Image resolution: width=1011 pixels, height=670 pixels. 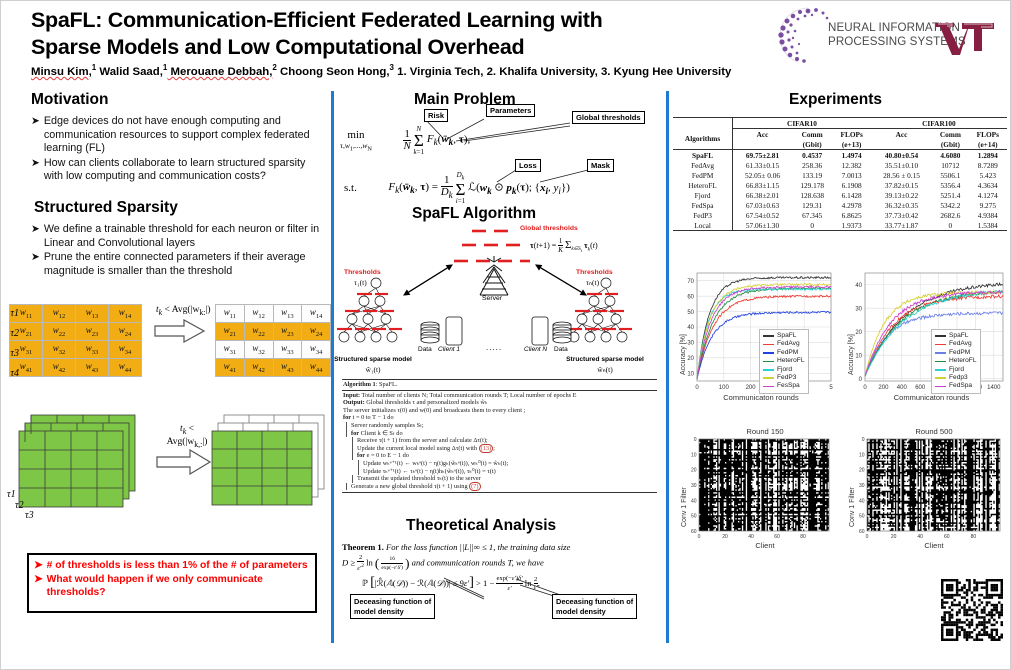 I want to click on cell-cifar10-acc: 66.38±2.01, so click(x=762, y=195).